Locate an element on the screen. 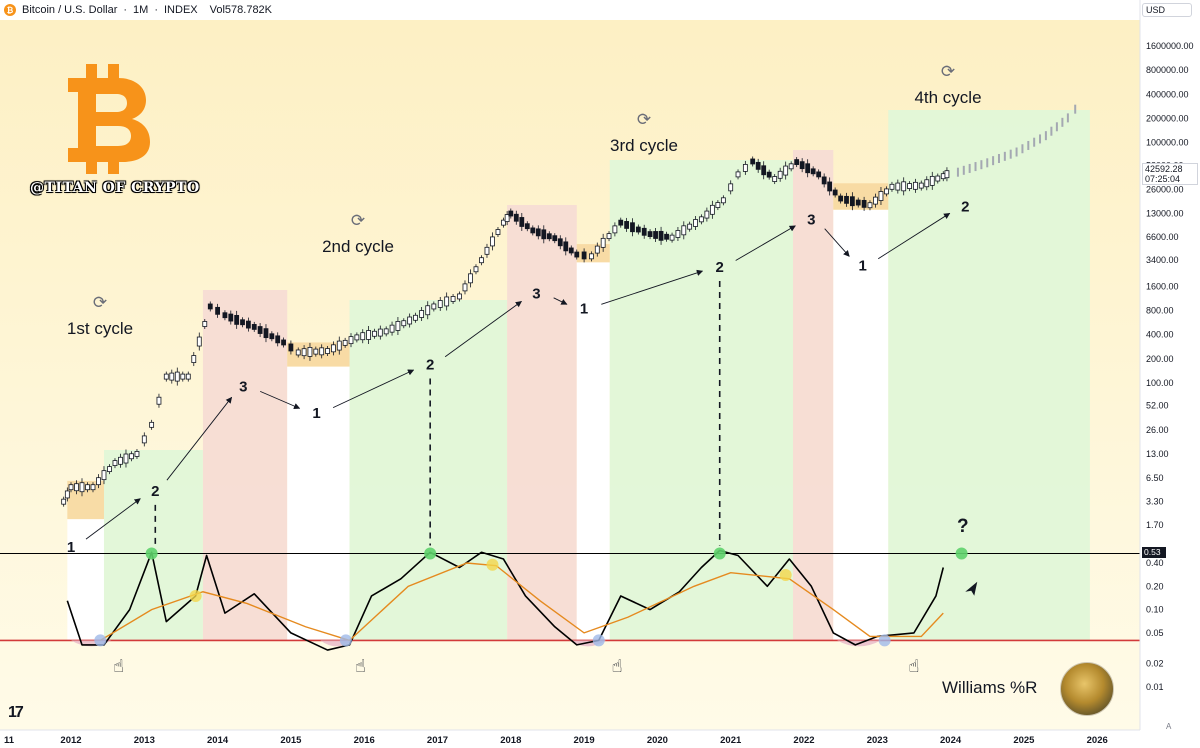  price-tick-label: 26.00 is located at coordinates (1157, 430).